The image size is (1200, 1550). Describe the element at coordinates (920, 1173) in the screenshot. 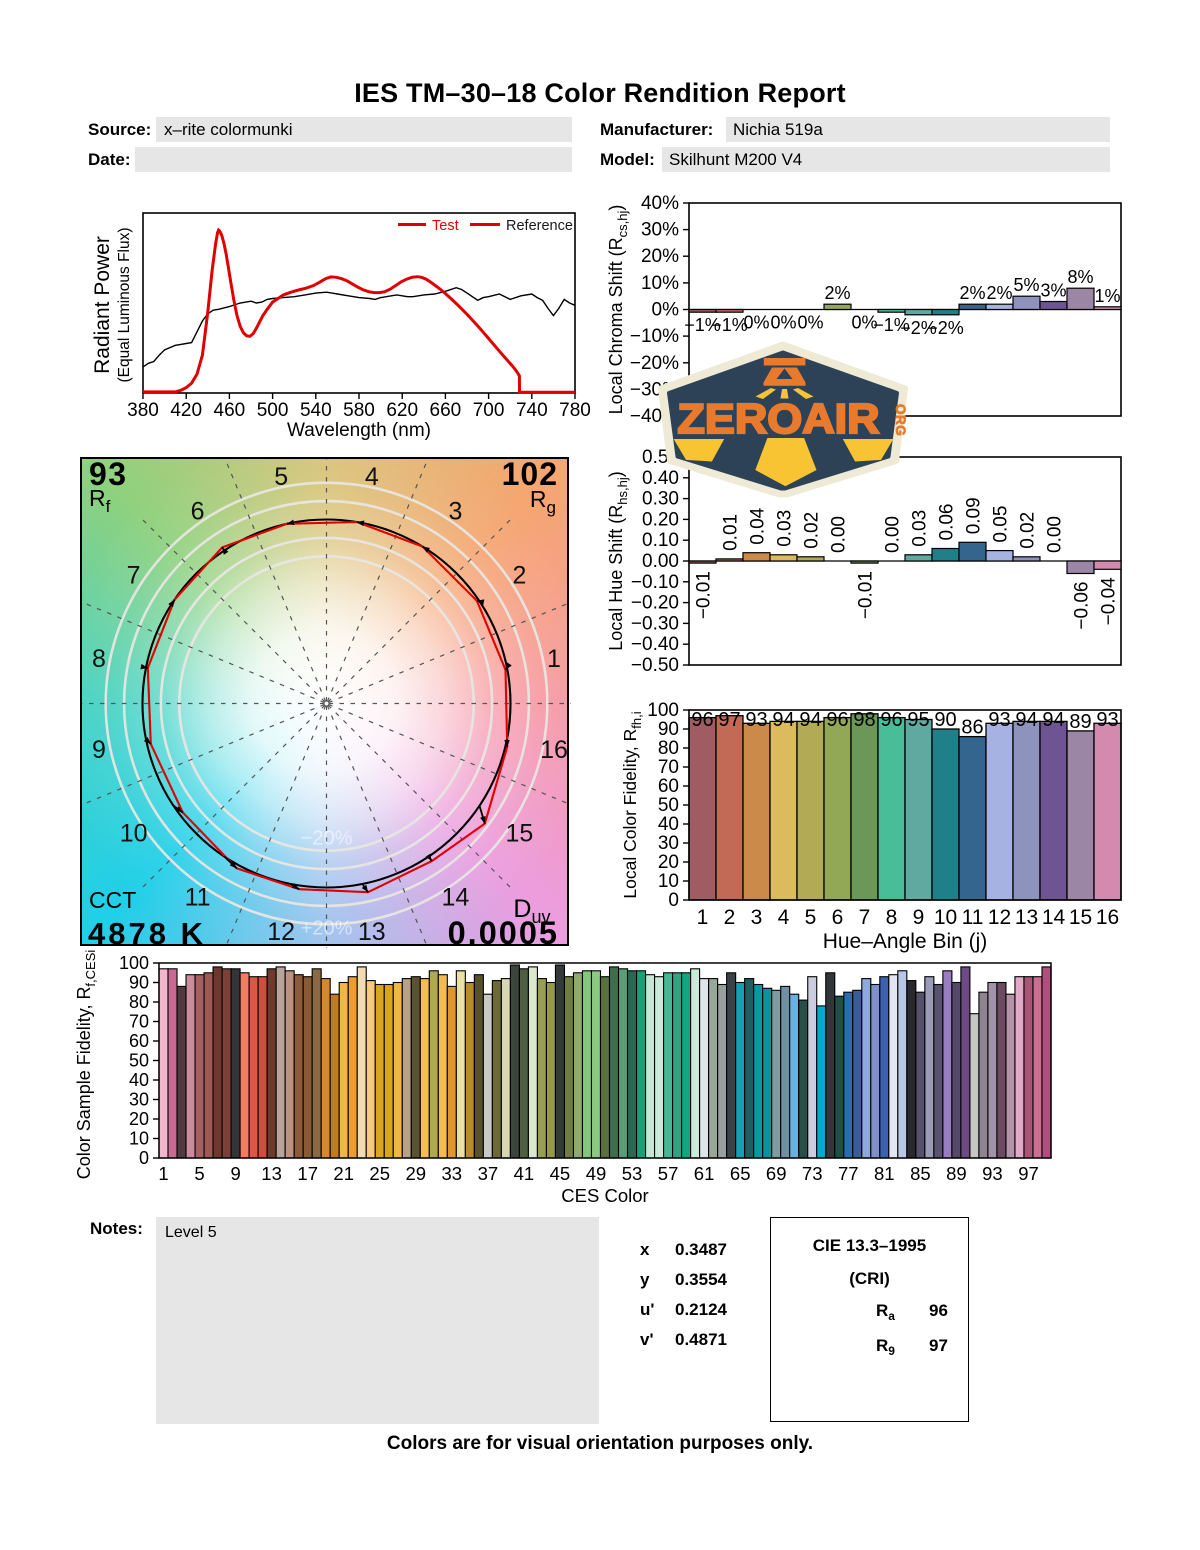

I see `svg-text: 85` at that location.